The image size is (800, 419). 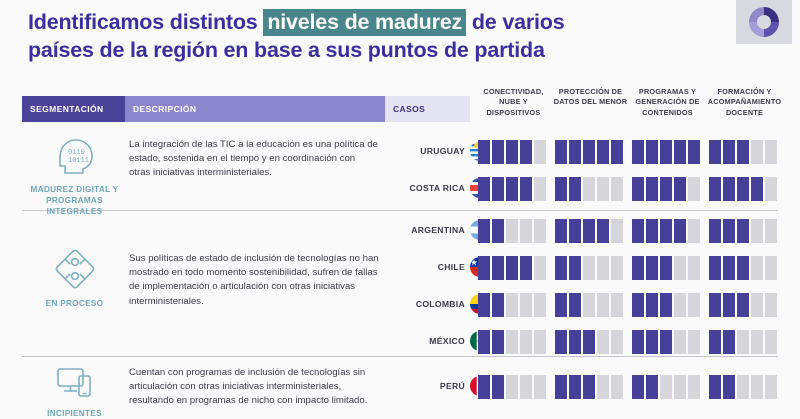 What do you see at coordinates (255, 109) in the screenshot?
I see `column-header-descripcion: DESCRIPCIÓN` at bounding box center [255, 109].